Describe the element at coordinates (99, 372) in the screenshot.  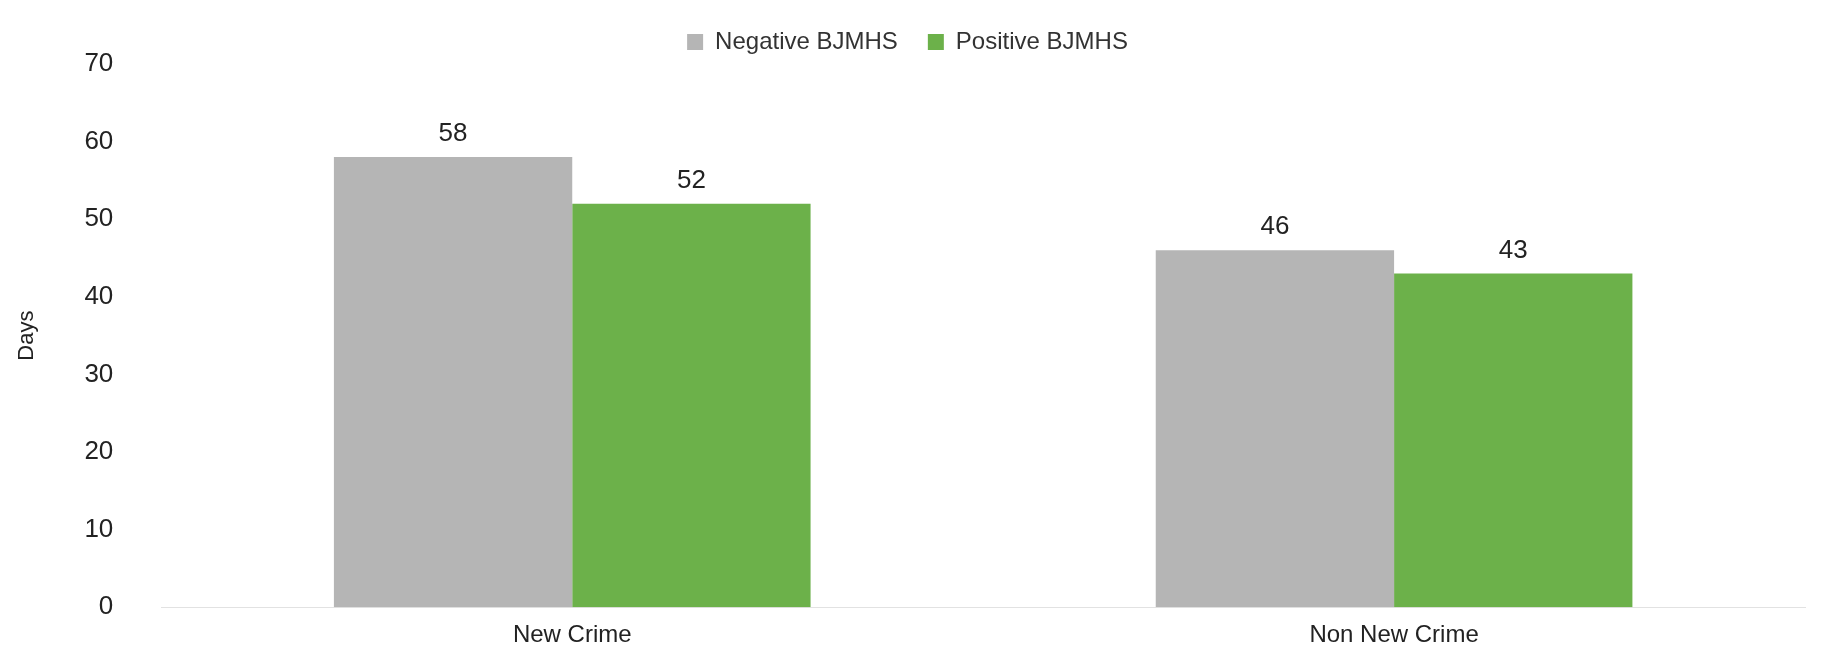
I see `y-tick-label: 30` at that location.